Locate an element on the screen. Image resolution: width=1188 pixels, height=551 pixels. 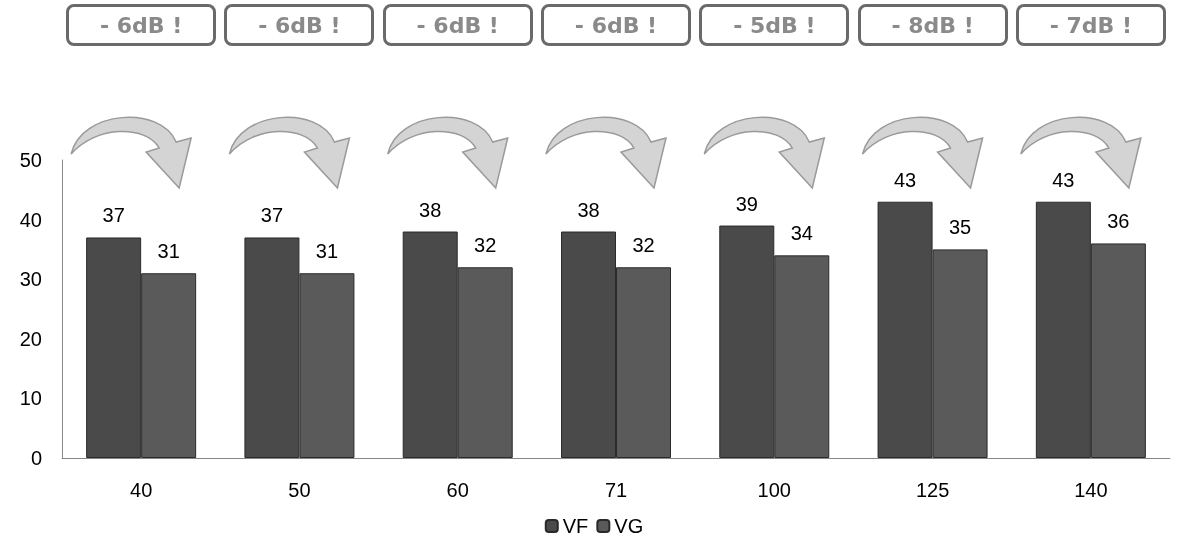
x-tick-label: 50 is located at coordinates (299, 490).